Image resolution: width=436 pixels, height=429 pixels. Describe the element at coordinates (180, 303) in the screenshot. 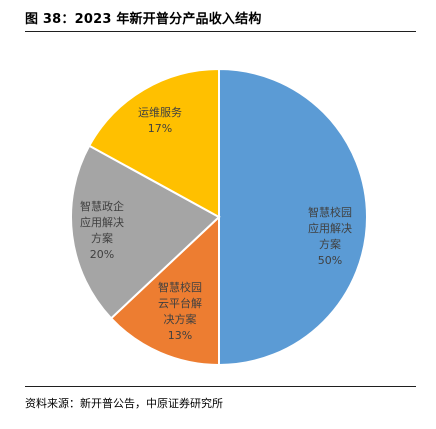

I see `slice-label-line-1-1: 云平台解` at that location.